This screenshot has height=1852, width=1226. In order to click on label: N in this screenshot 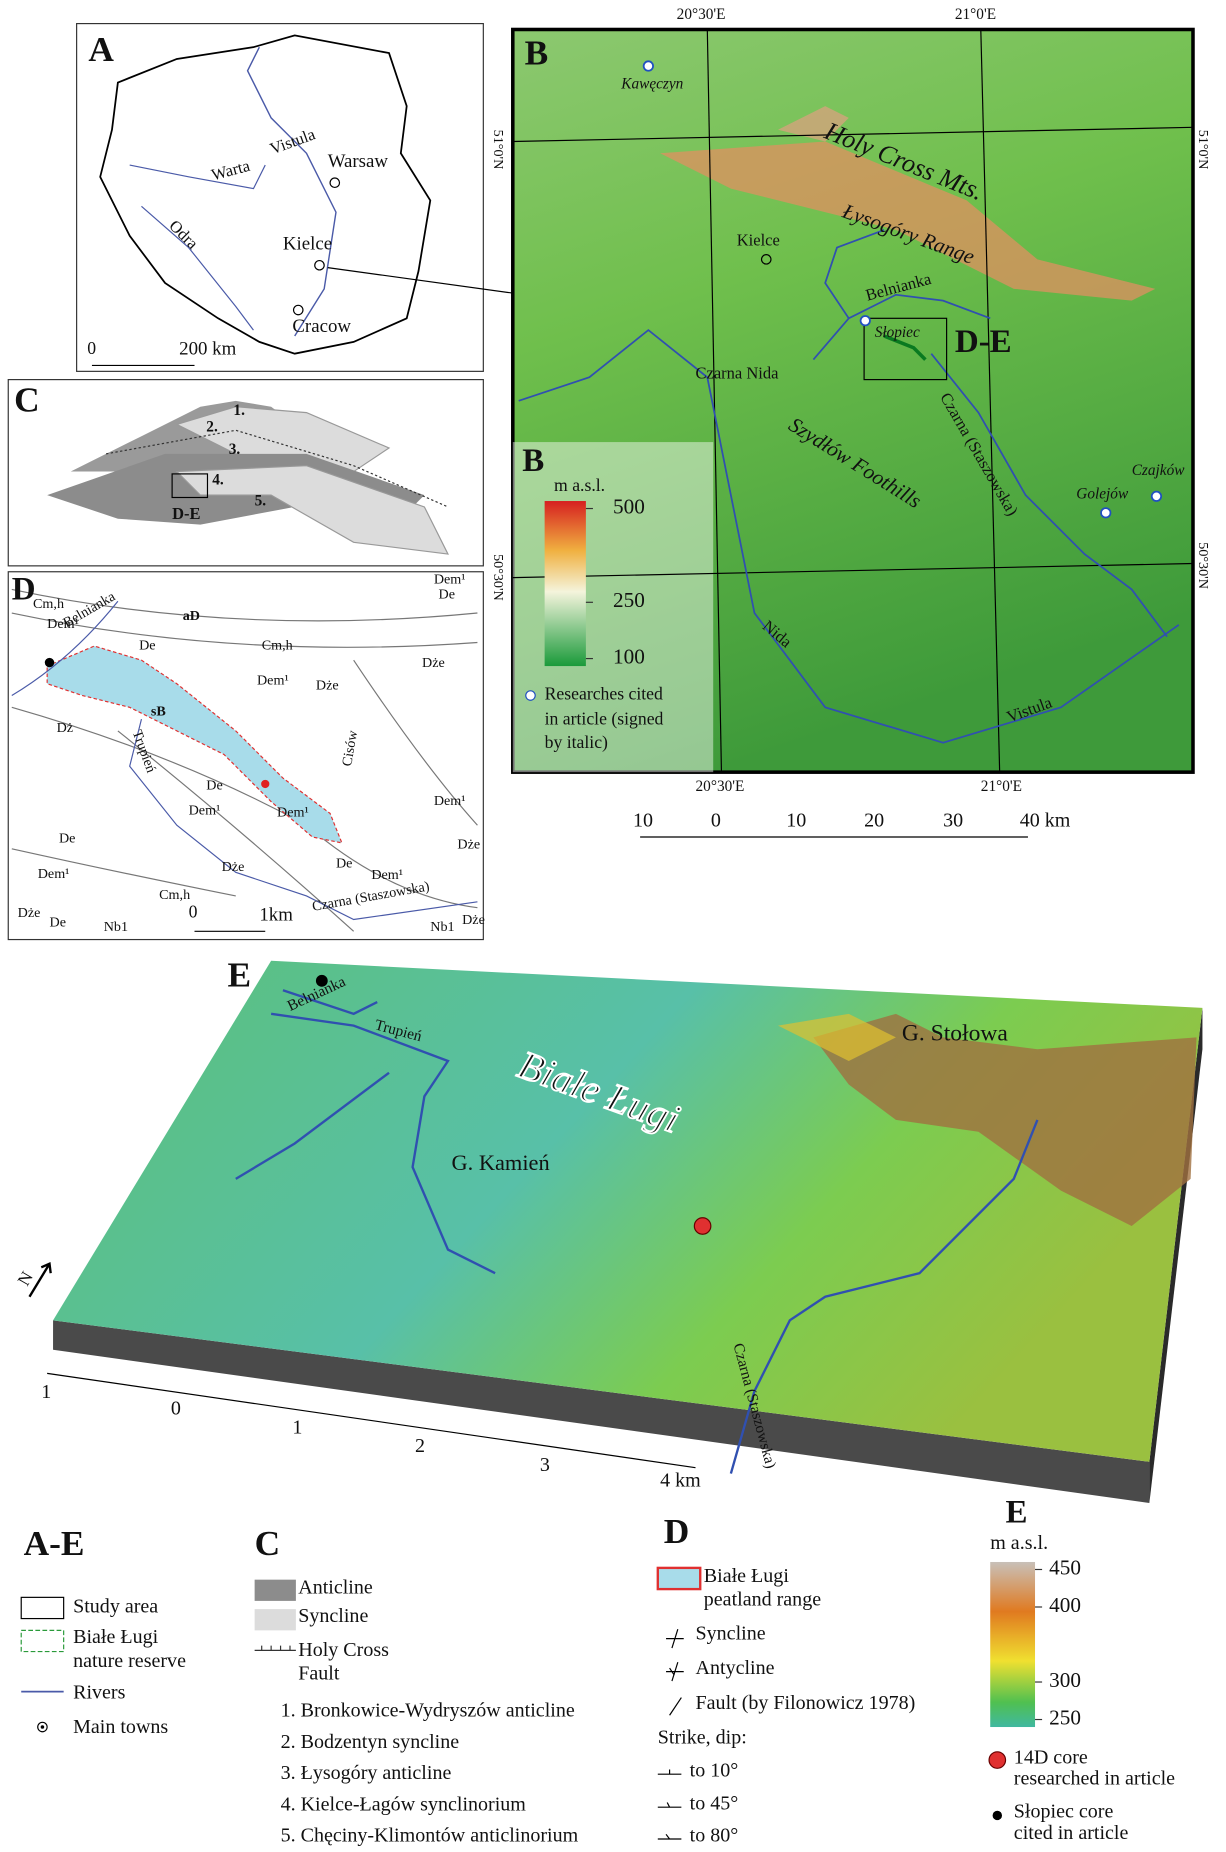, I will do `click(25, 1278)`.